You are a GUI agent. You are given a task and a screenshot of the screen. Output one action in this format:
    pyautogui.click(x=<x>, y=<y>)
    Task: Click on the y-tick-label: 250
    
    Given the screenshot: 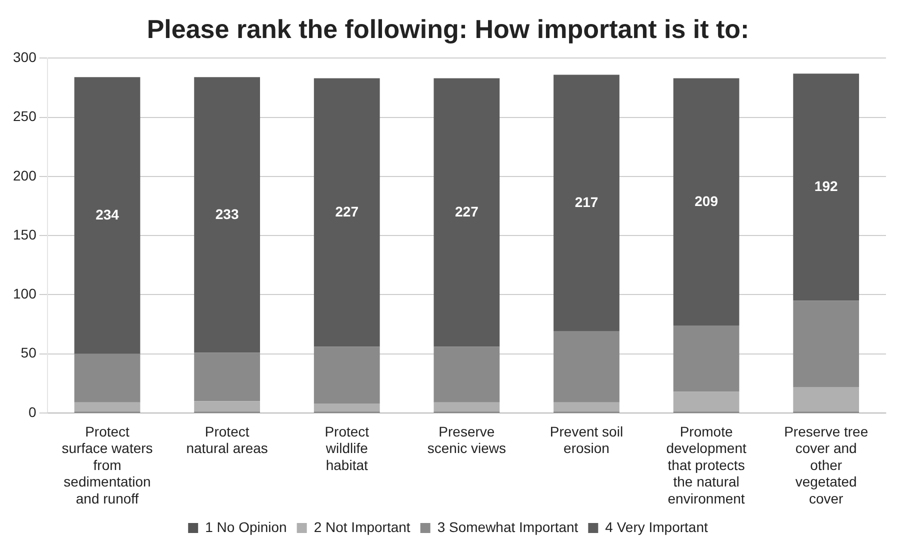 What is the action you would take?
    pyautogui.click(x=25, y=116)
    